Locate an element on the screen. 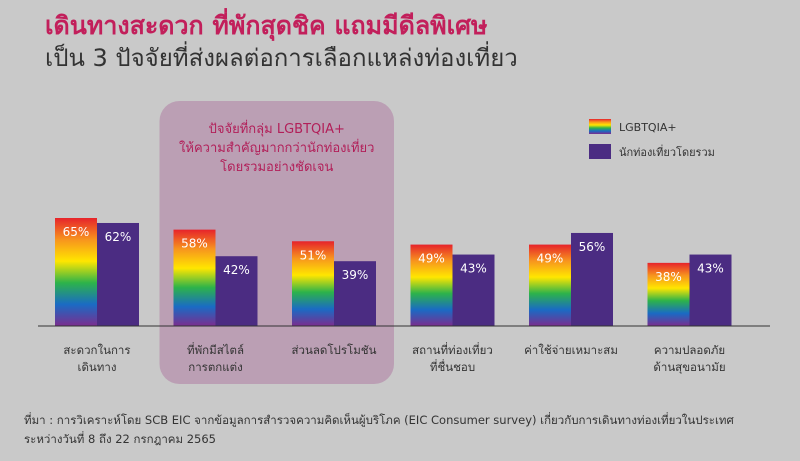 This screenshot has height=461, width=800. source-line-2: ระหว่างวันที่ 8 ถึง 22 กรกฎาคม 2565 is located at coordinates (120, 439).